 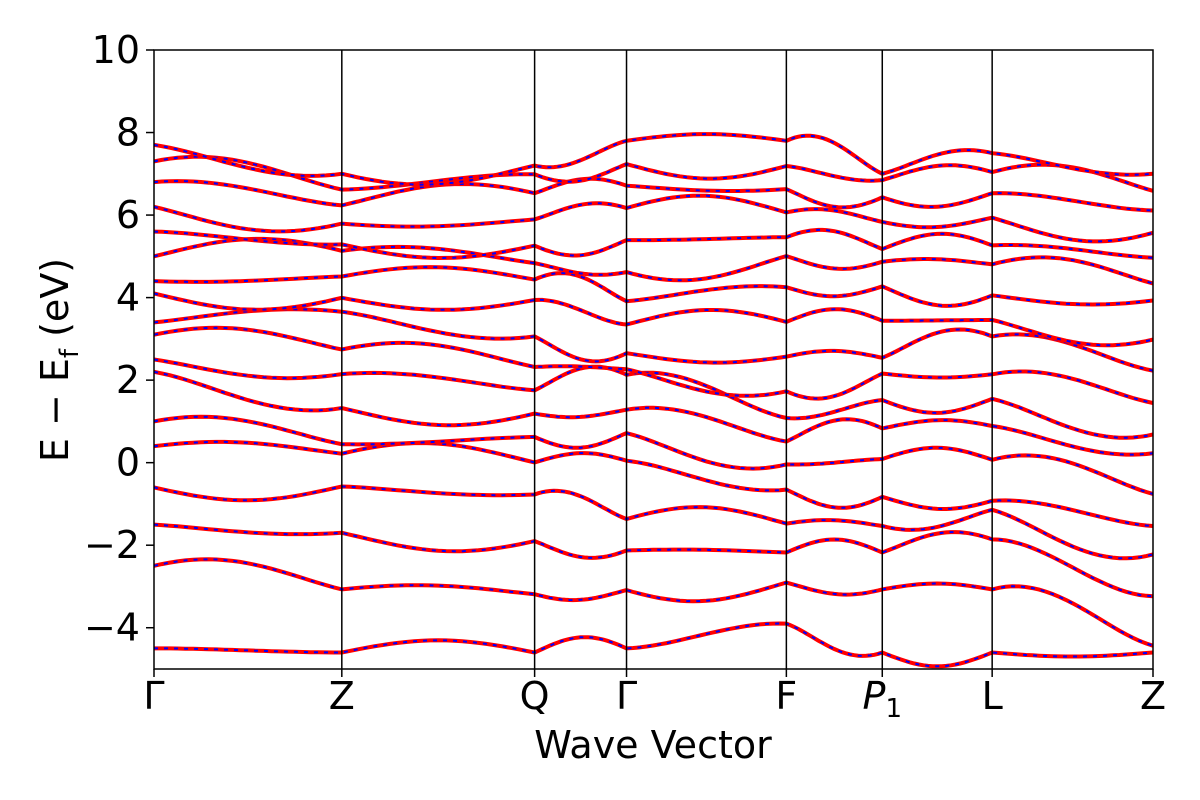 I want to click on y-tick-label: 4, so click(x=128, y=298).